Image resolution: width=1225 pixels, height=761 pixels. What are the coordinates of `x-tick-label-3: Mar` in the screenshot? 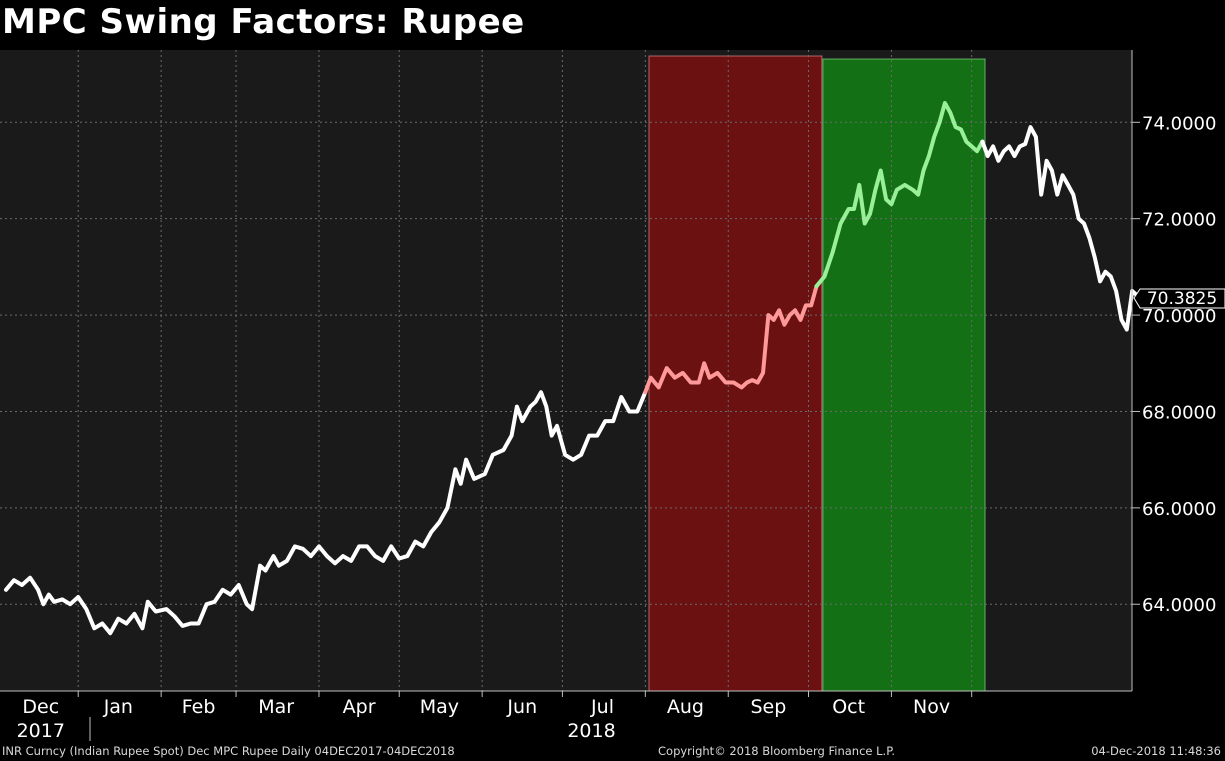 It's located at (276, 707).